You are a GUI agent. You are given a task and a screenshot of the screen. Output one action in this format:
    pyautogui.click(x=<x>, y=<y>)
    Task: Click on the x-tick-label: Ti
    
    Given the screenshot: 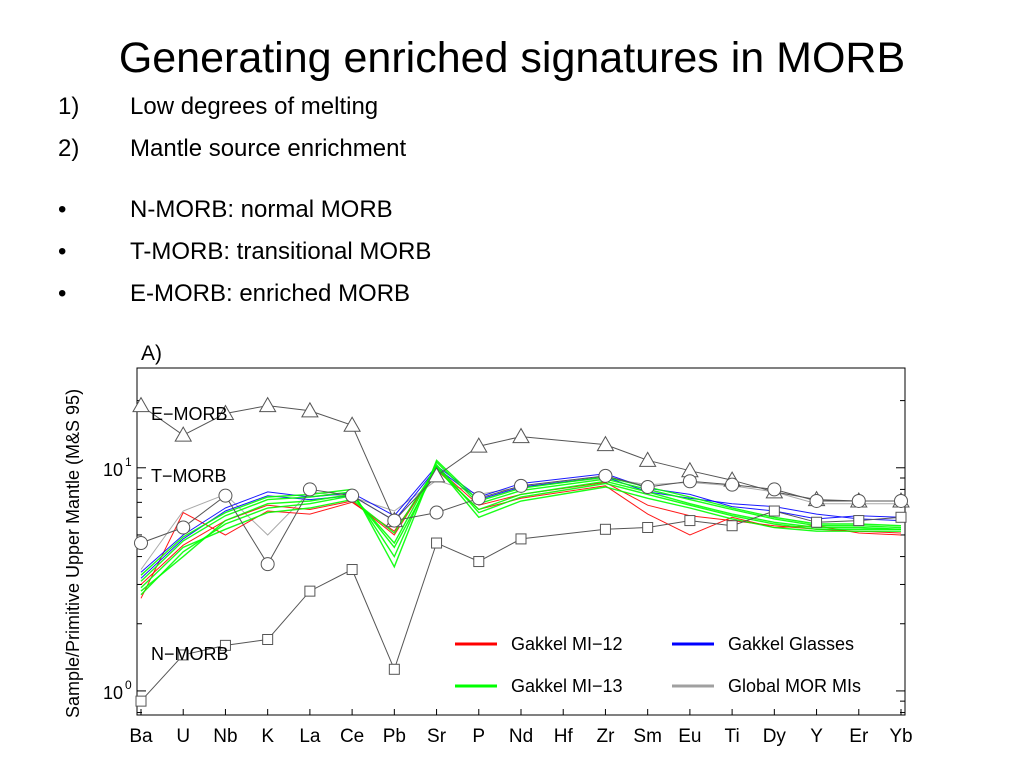 What is the action you would take?
    pyautogui.click(x=732, y=736)
    